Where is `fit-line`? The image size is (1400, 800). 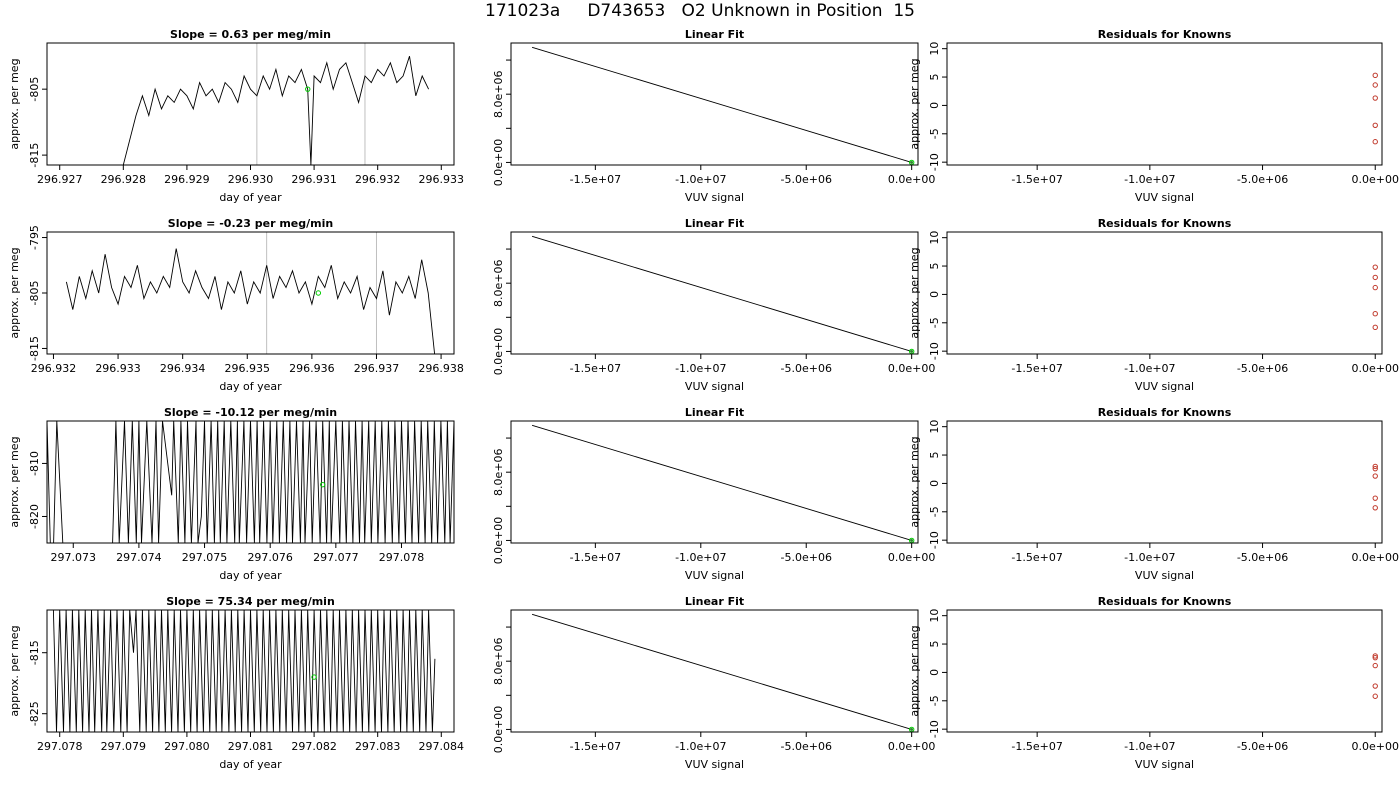 fit-line is located at coordinates (721, 671).